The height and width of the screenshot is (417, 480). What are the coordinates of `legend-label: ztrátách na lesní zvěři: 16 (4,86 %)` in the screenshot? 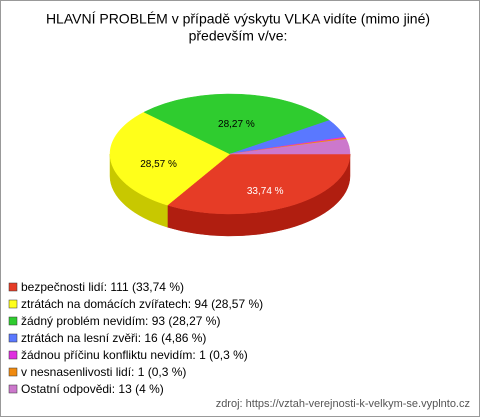 It's located at (113, 338).